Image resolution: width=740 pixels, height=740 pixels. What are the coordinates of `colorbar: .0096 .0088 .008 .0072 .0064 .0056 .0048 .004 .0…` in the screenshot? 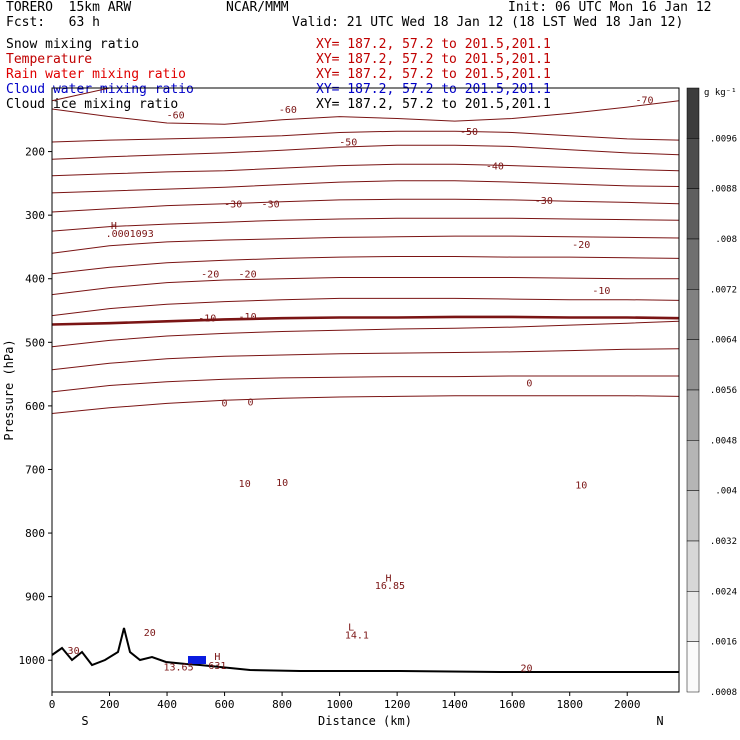 It's located at (711, 392).